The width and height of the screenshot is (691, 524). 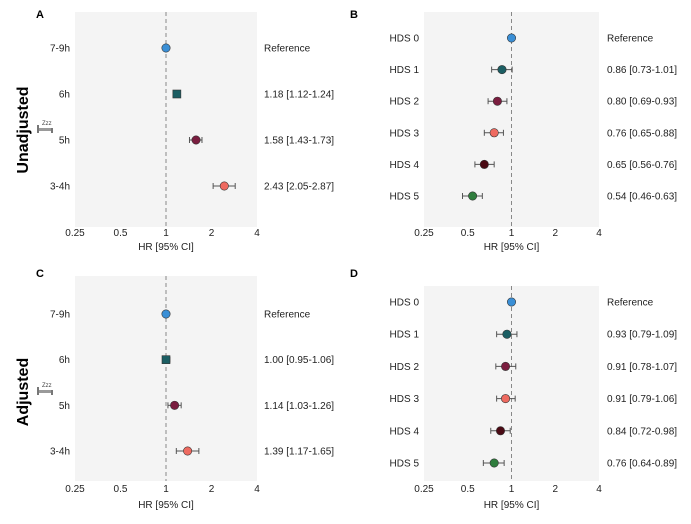 I want to click on estimate-label: 1.58 [1.43-1.73], so click(x=299, y=141).